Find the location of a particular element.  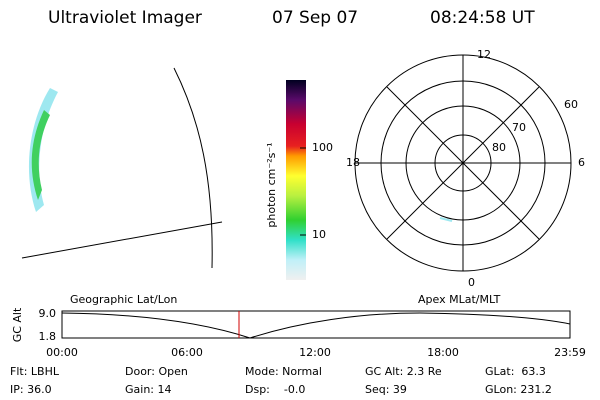

cb-label: photon cm⁻²s⁻¹ is located at coordinates (271, 184).